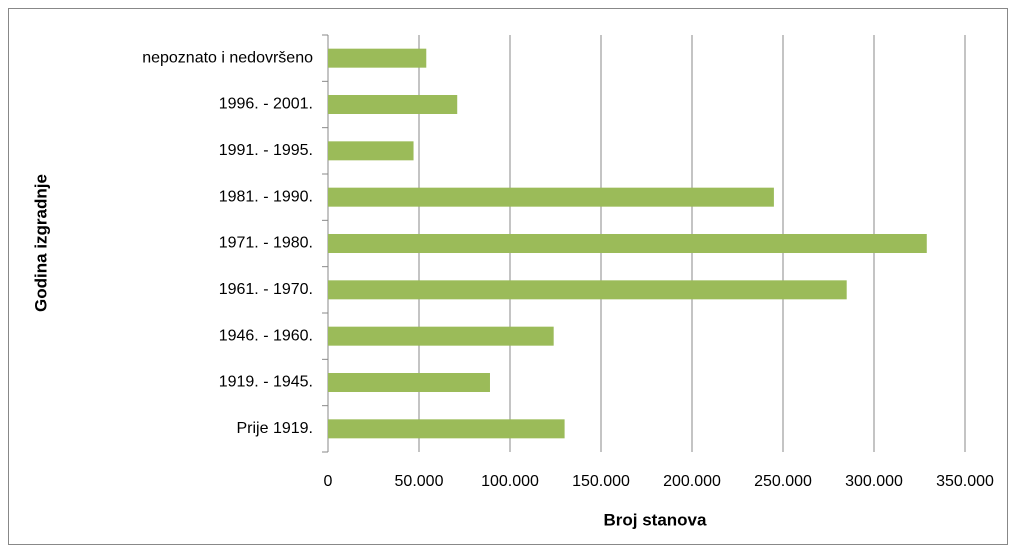 The height and width of the screenshot is (558, 1016). Describe the element at coordinates (266, 150) in the screenshot. I see `y-tick-label: 1991. - 1995.` at that location.